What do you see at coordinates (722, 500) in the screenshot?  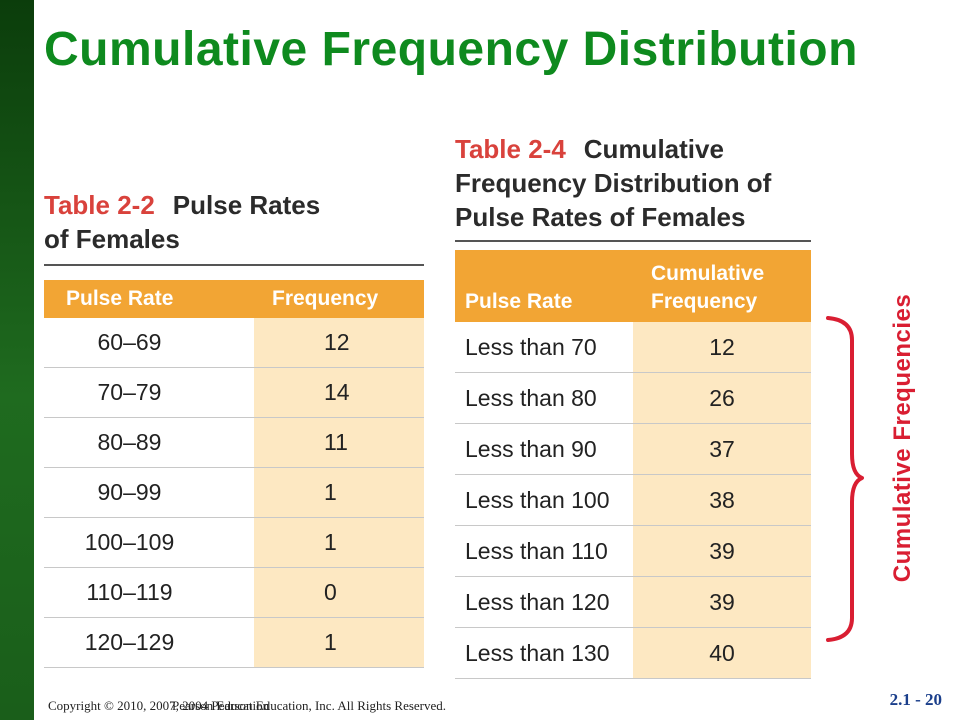 I see `cumulative-frequency-cell: 38` at bounding box center [722, 500].